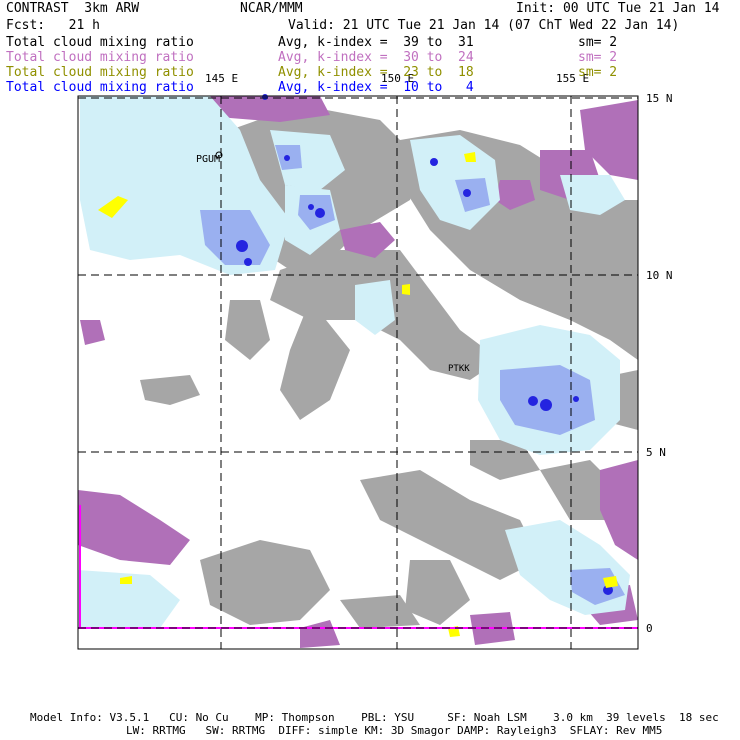 Image resolution: width=740 pixels, height=740 pixels. What do you see at coordinates (397, 78) in the screenshot?
I see `lon-label-150e: 150 E` at bounding box center [397, 78].